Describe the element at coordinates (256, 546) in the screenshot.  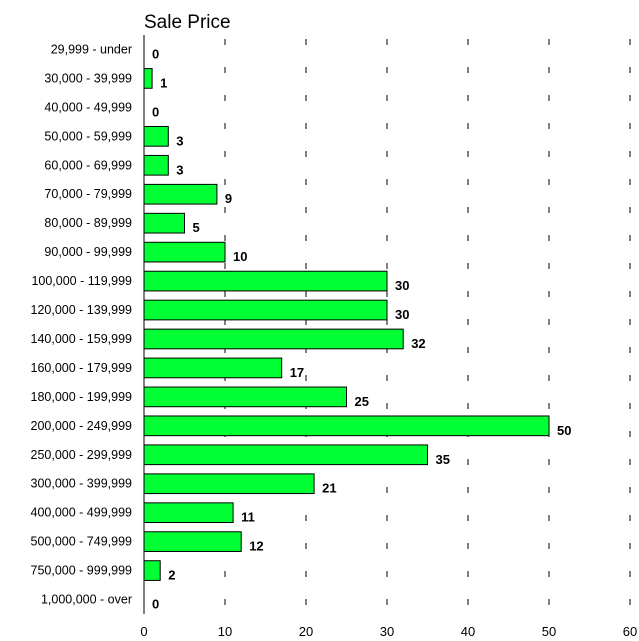
I see `data-label-17: 12` at that location.